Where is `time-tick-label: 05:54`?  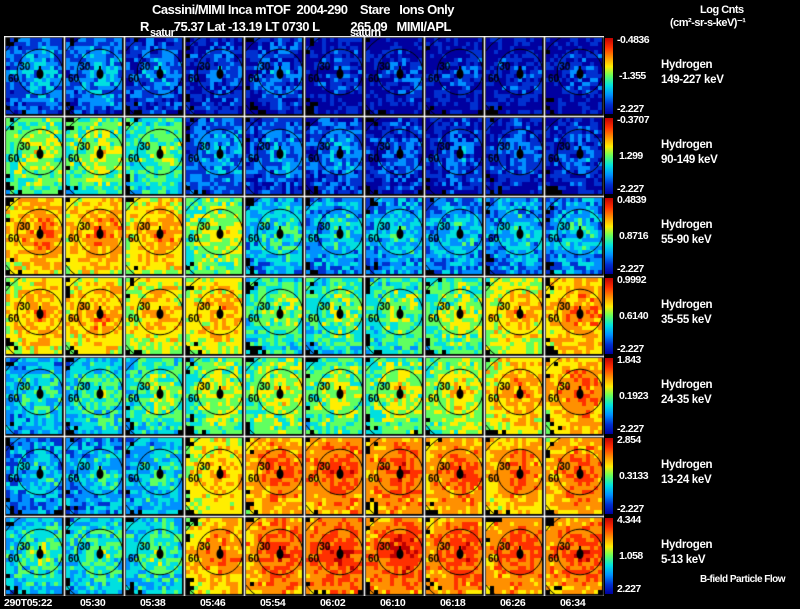
time-tick-label: 05:54 is located at coordinates (273, 603).